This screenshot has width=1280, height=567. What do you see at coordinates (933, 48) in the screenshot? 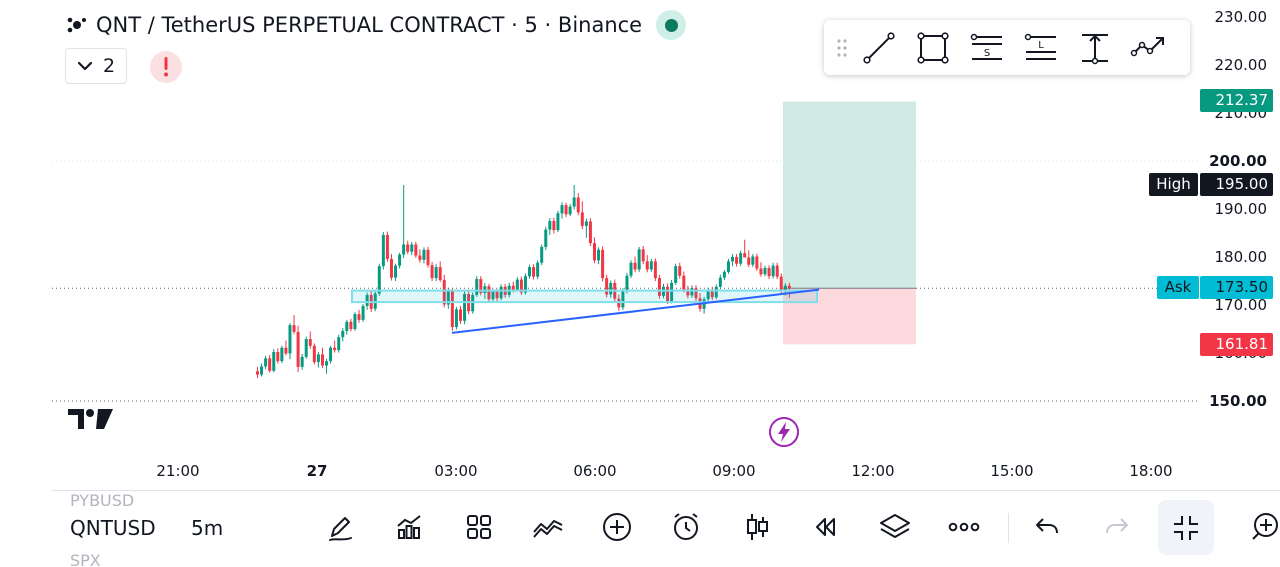
I see `rectangle-icon` at bounding box center [933, 48].